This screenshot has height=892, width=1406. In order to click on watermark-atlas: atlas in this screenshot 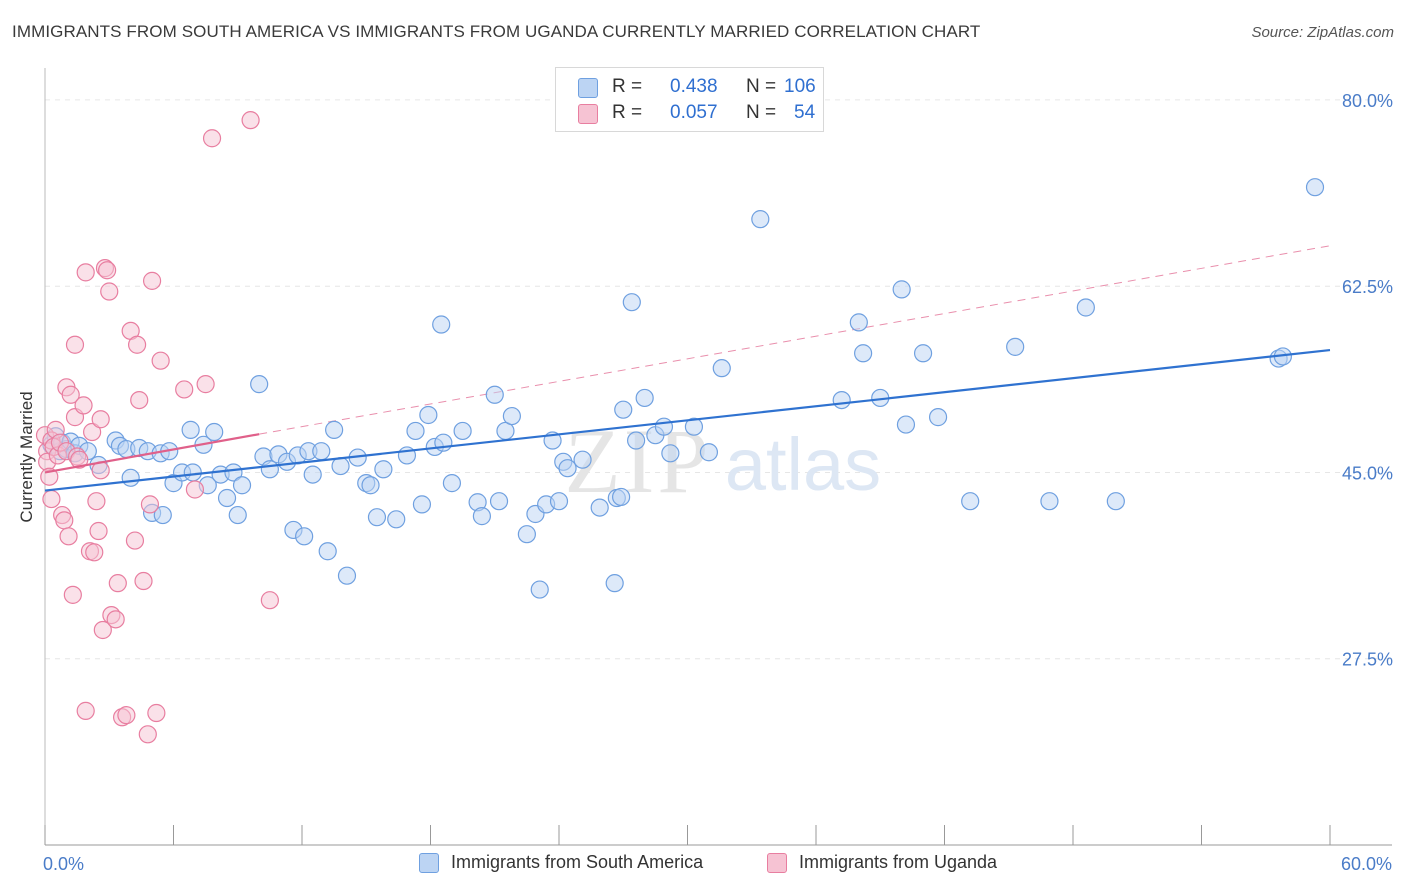, I will do `click(803, 464)`.